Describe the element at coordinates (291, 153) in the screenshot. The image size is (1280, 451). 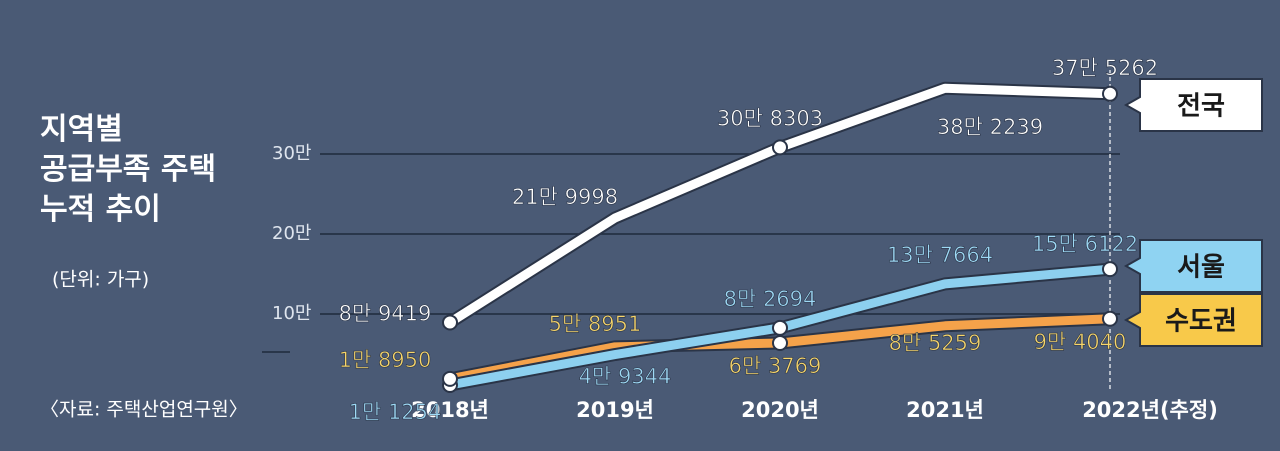
I see `y-tick-label: 30만` at that location.